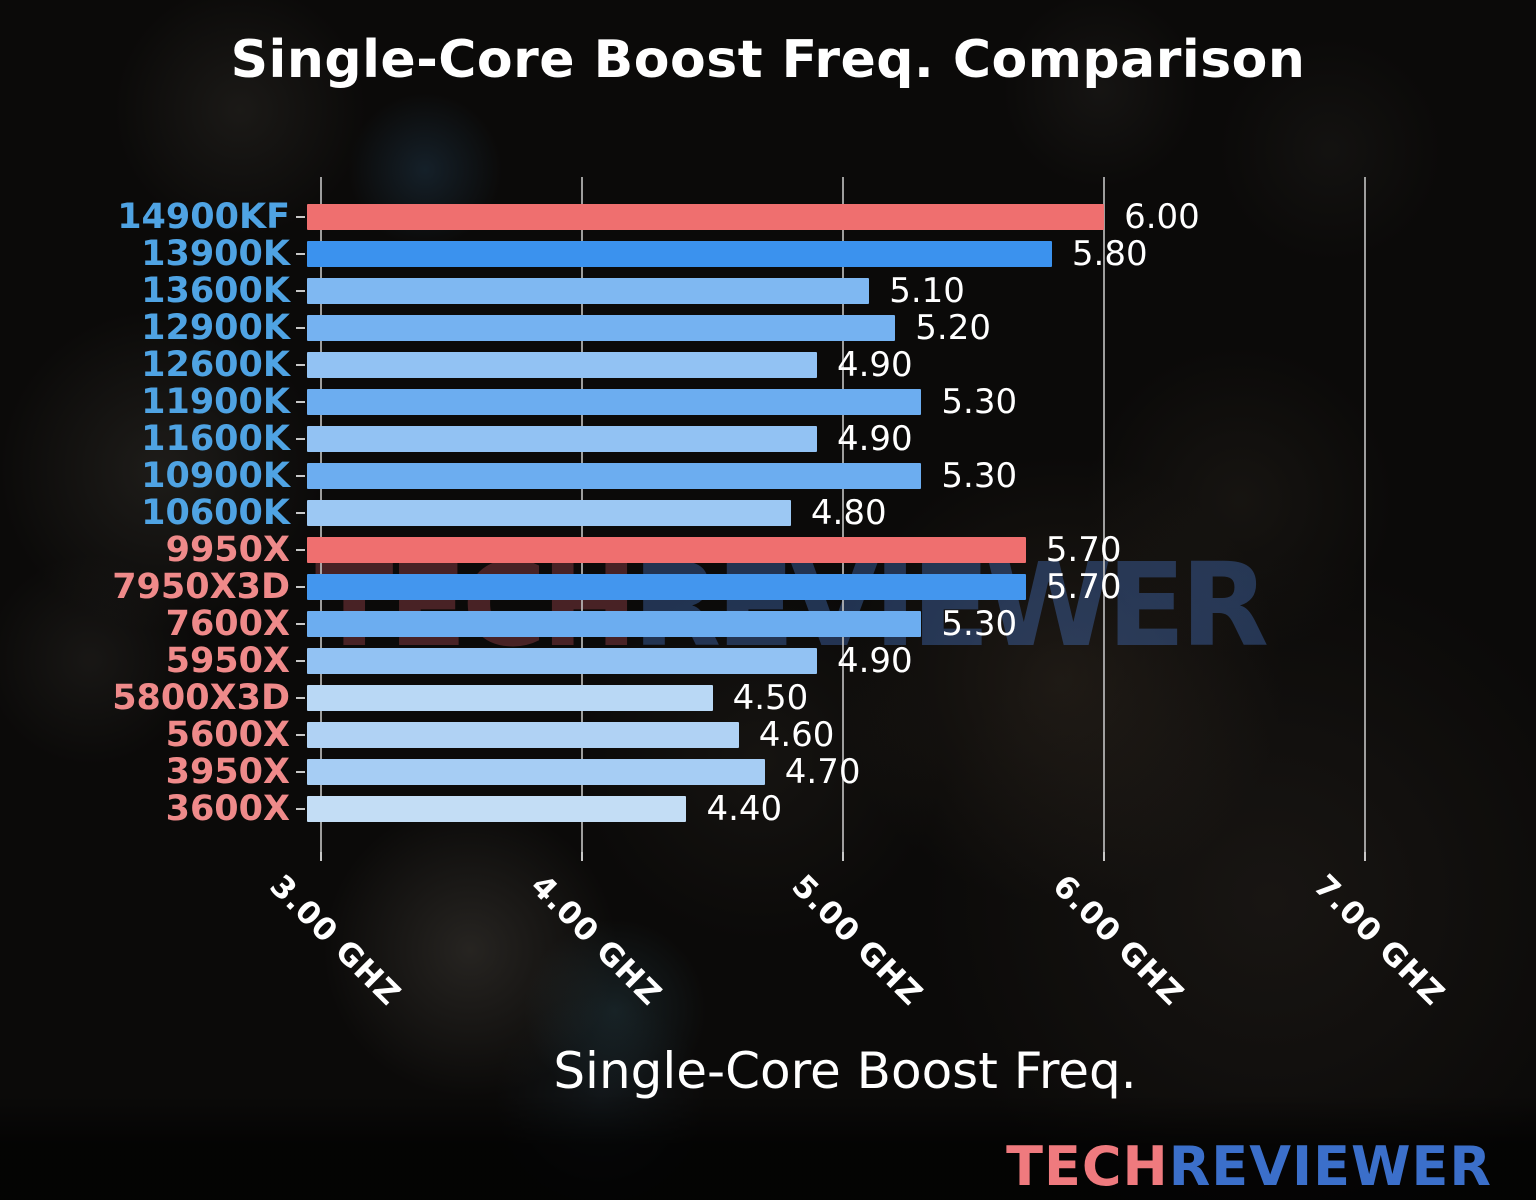 Image resolution: width=1536 pixels, height=1200 pixels. Describe the element at coordinates (300, 439) in the screenshot. I see `y-tick-11600K` at that location.